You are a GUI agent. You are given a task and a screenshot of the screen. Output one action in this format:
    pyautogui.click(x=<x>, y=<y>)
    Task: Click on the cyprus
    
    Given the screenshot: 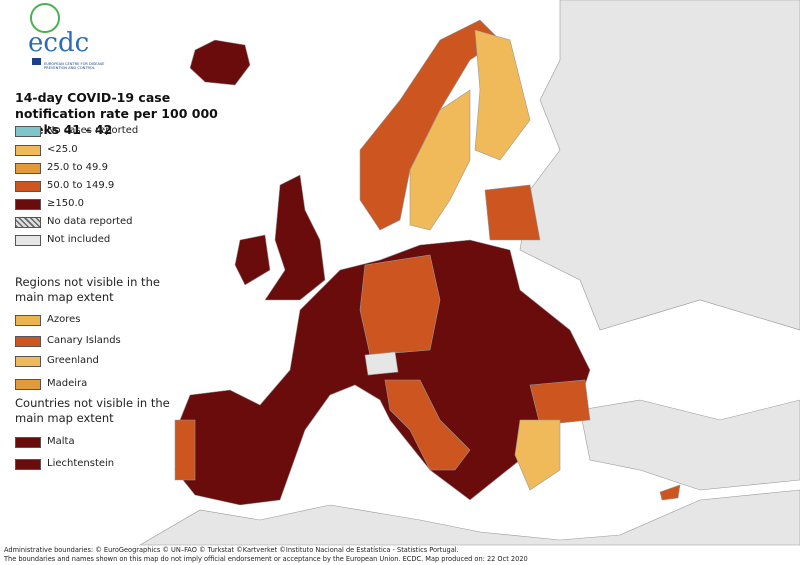 What is the action you would take?
    pyautogui.click(x=670, y=492)
    